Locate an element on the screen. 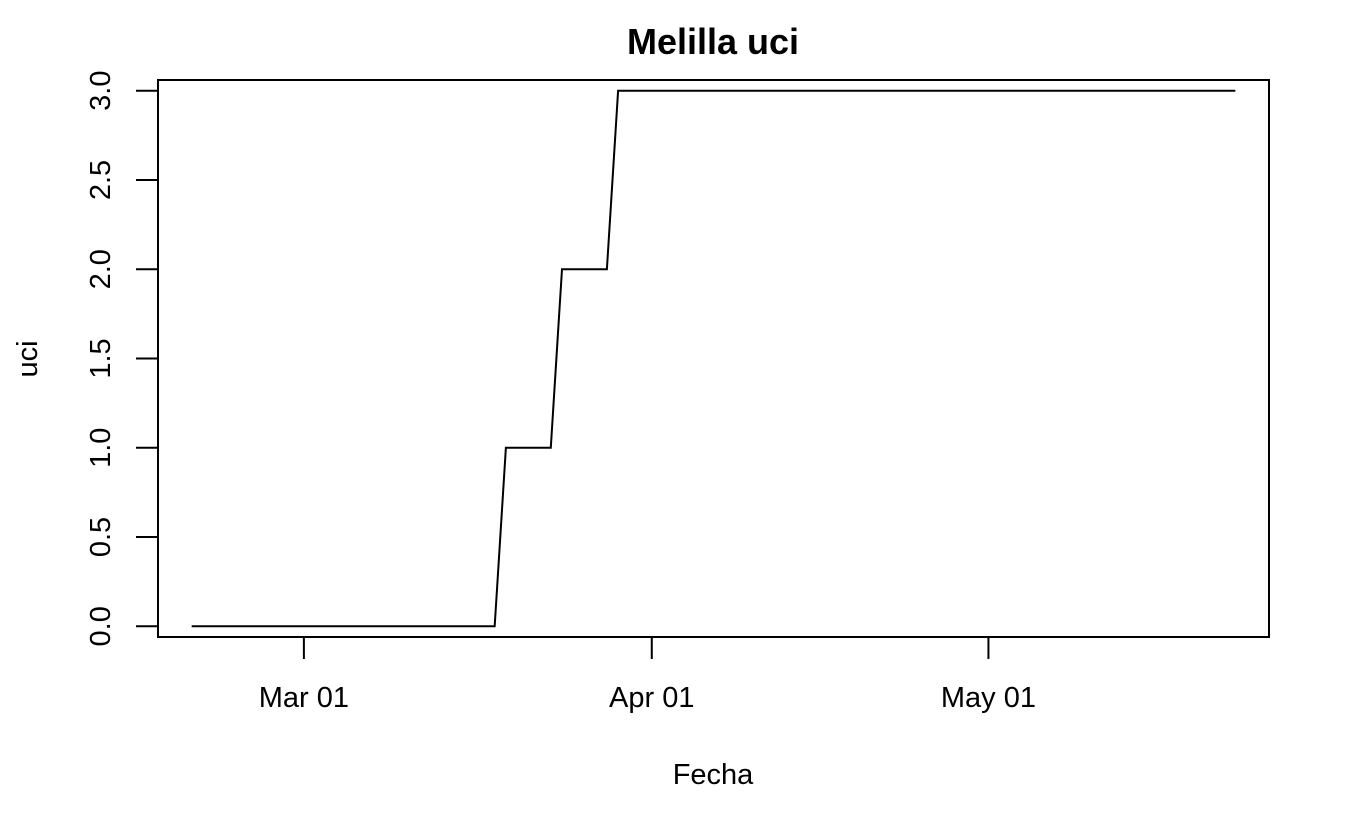 This screenshot has height=834, width=1350. x-tick-label: May 01 is located at coordinates (988, 698).